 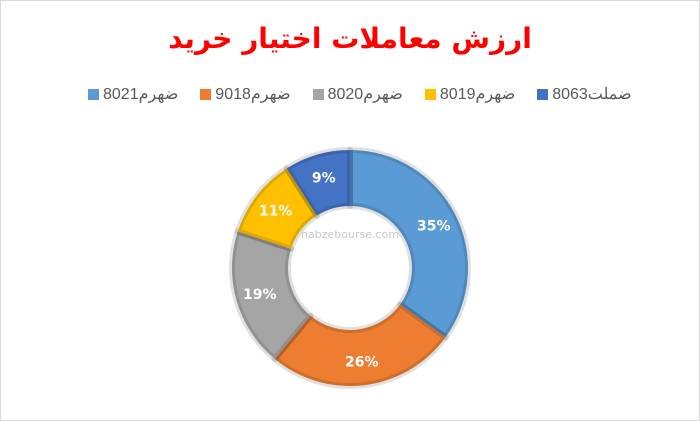 What do you see at coordinates (324, 179) in the screenshot?
I see `slice-label: 9%` at bounding box center [324, 179].